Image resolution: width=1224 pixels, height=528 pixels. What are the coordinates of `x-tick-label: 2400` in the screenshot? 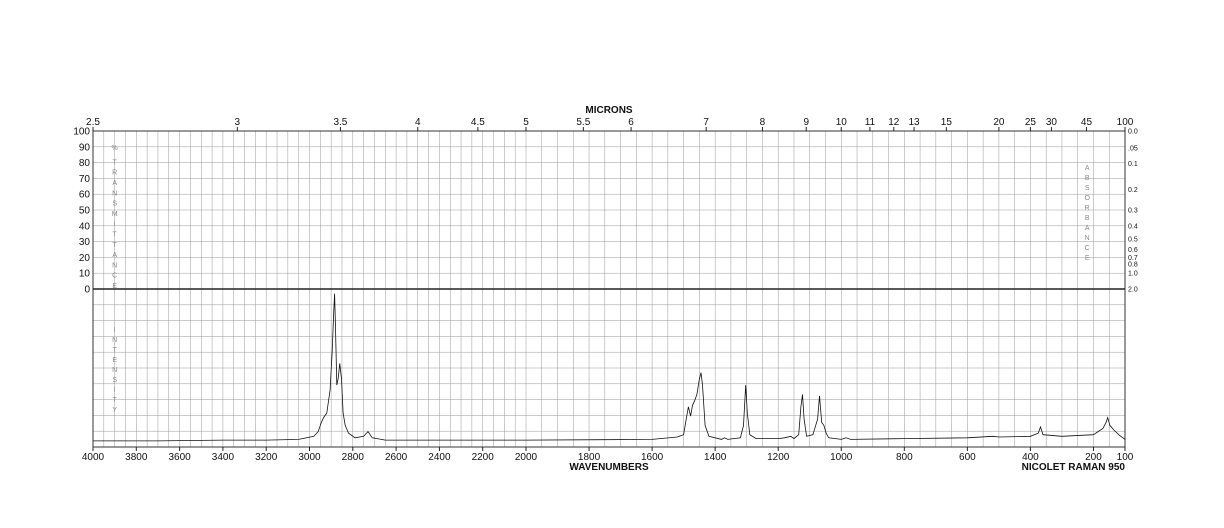 It's located at (439, 457).